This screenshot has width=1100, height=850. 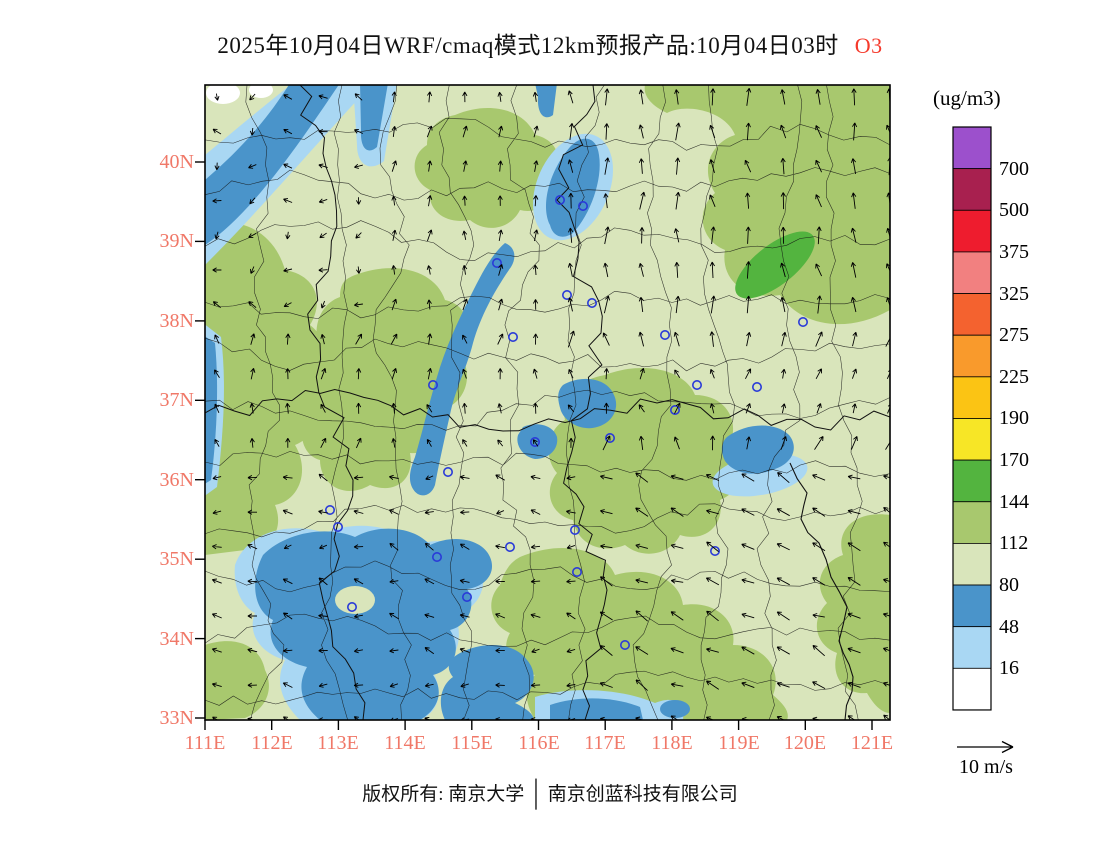 I want to click on colorbar-tick-label: 48, so click(x=1009, y=627).